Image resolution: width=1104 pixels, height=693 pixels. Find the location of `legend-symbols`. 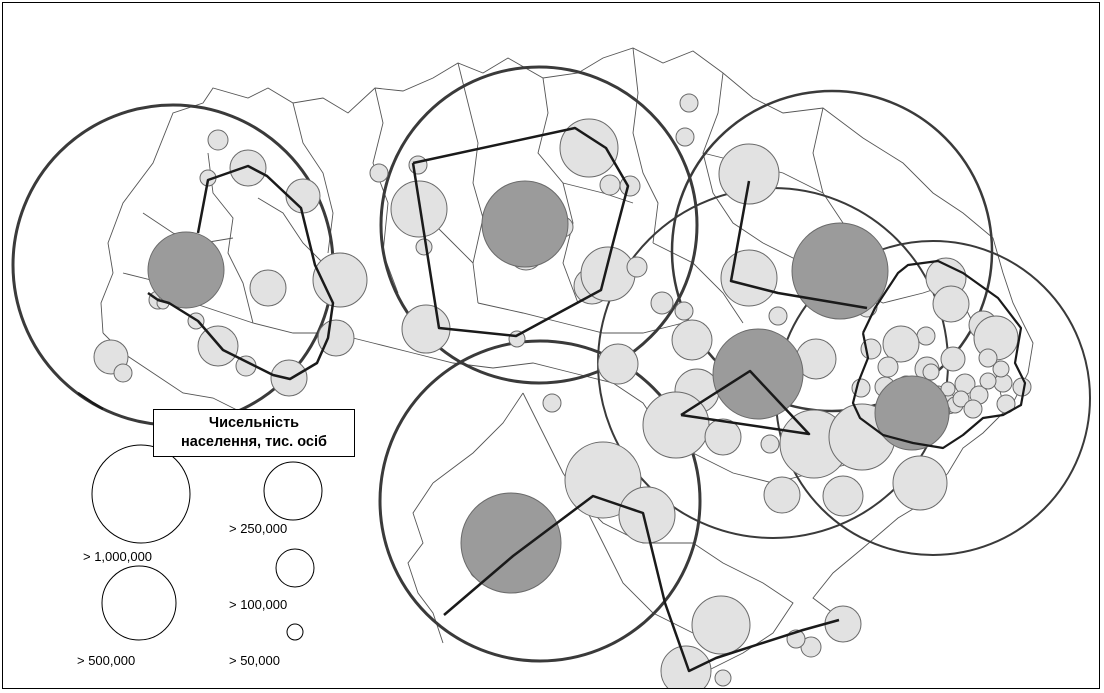

legend-symbols is located at coordinates (207, 542).